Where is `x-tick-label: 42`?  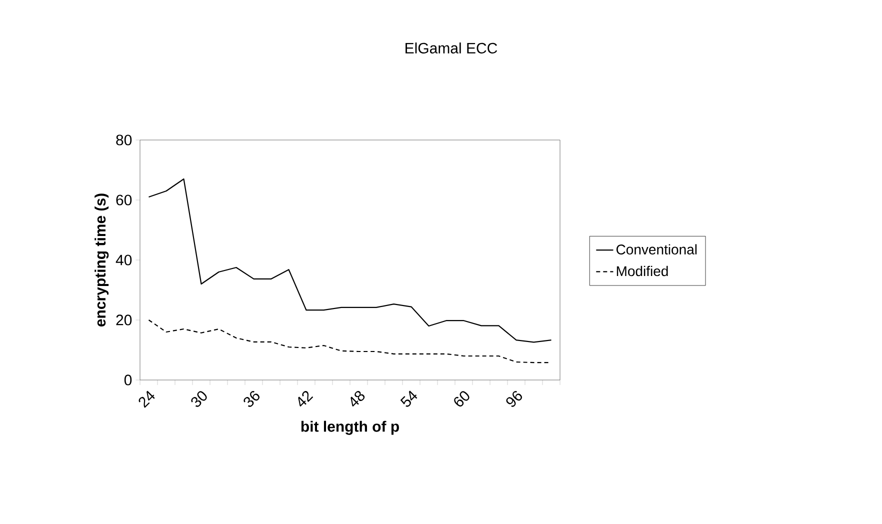 x-tick-label: 42 is located at coordinates (306, 399).